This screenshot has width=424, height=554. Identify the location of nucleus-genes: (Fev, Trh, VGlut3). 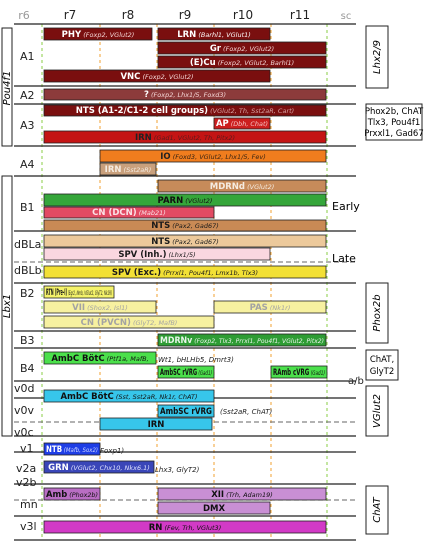
(191, 528).